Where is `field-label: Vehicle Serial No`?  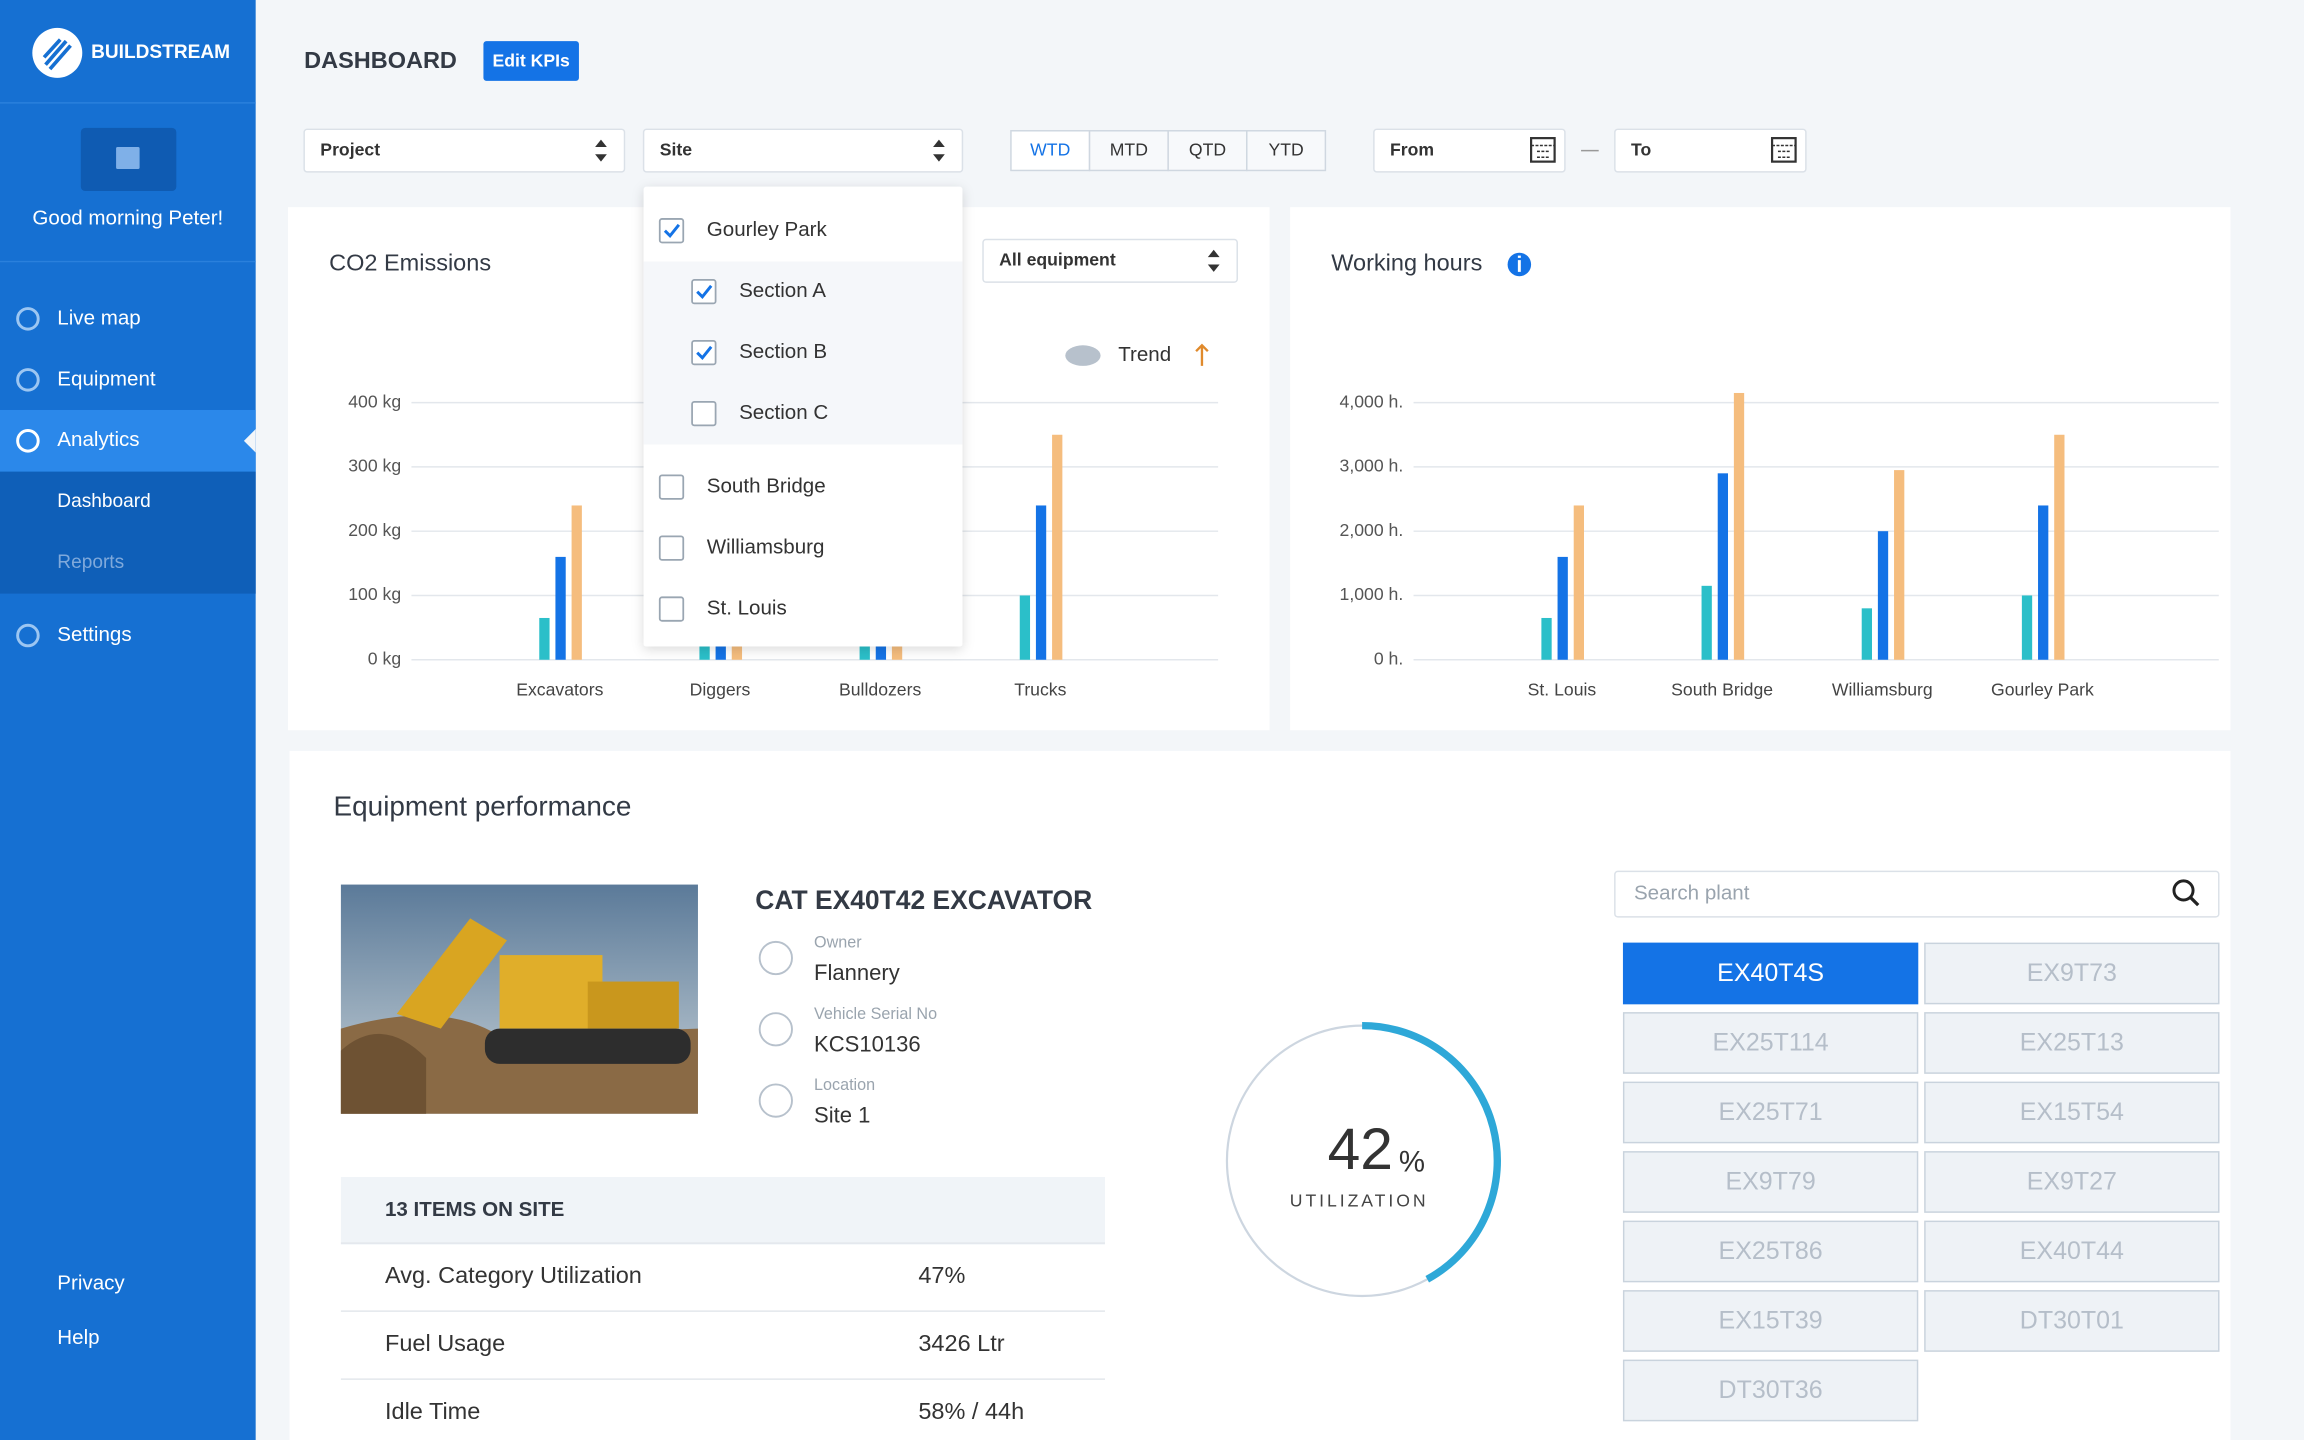 field-label: Vehicle Serial No is located at coordinates (875, 1014).